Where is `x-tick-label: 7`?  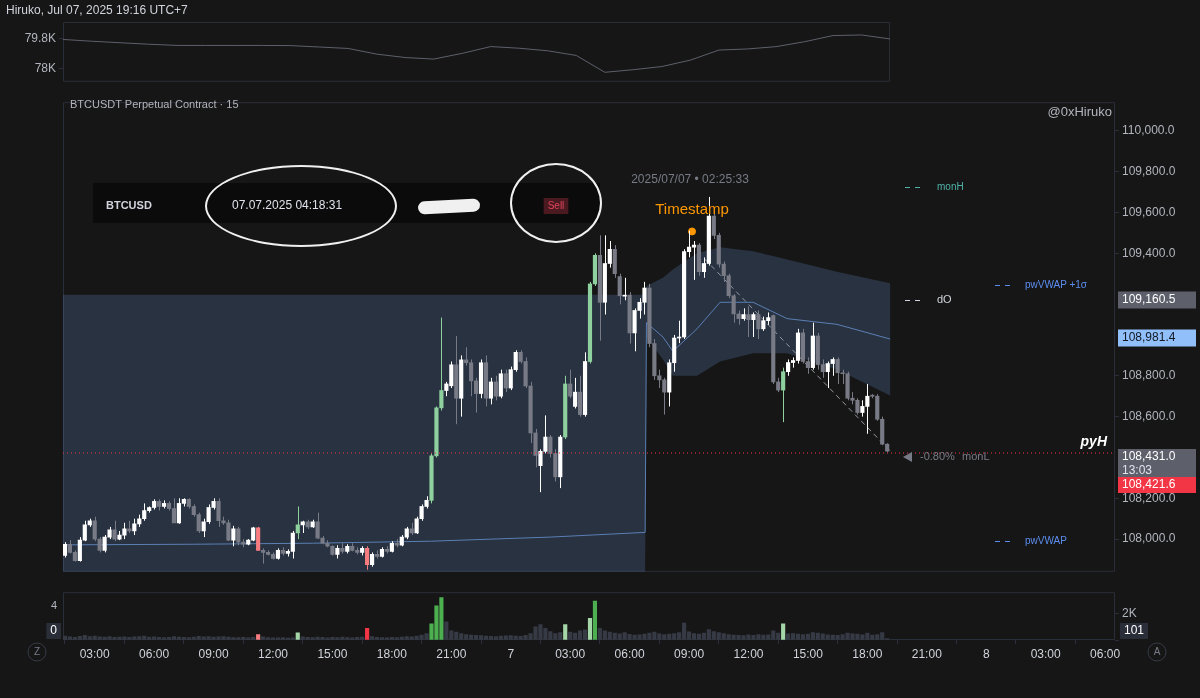 x-tick-label: 7 is located at coordinates (511, 653).